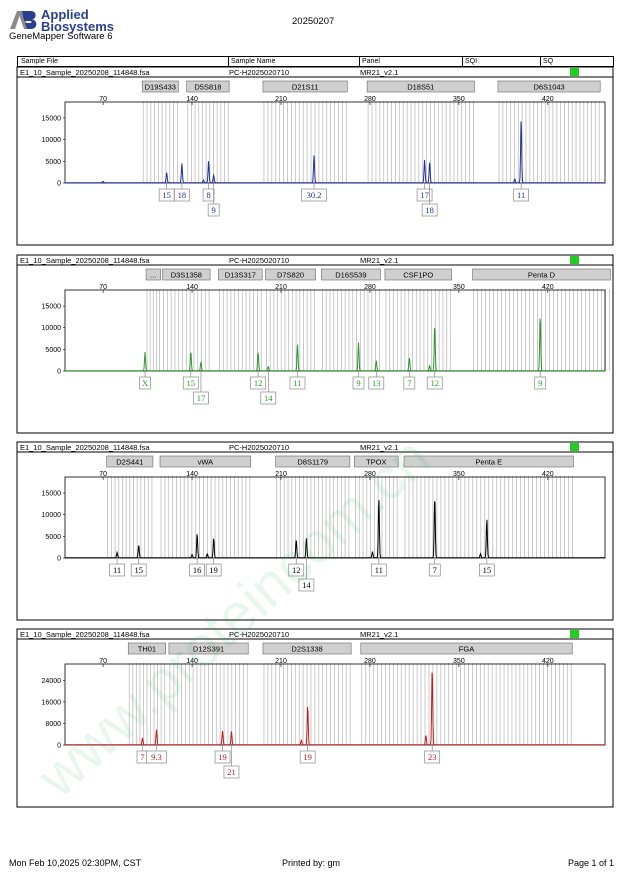 The image size is (620, 877). I want to click on marker-label: D6S1043, so click(548, 87).